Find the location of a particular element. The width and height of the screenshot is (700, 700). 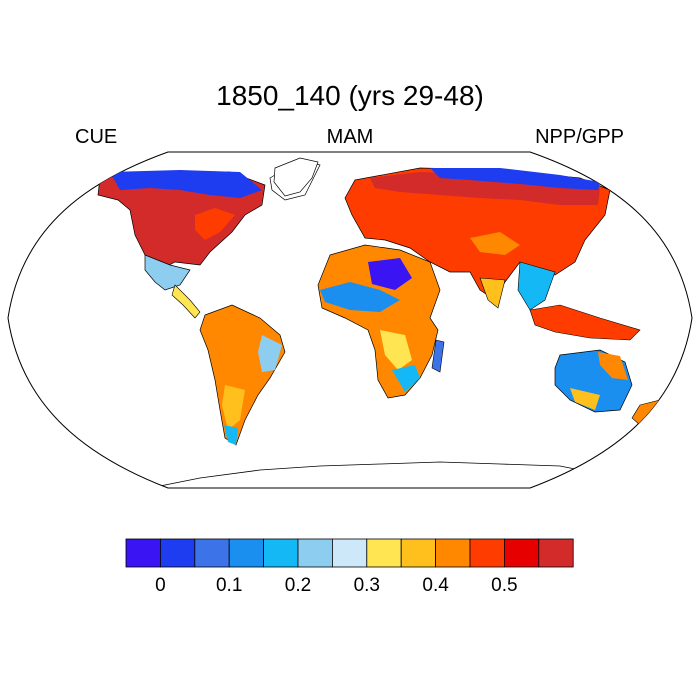

colorbar-tick-label: 0.2 is located at coordinates (298, 585).